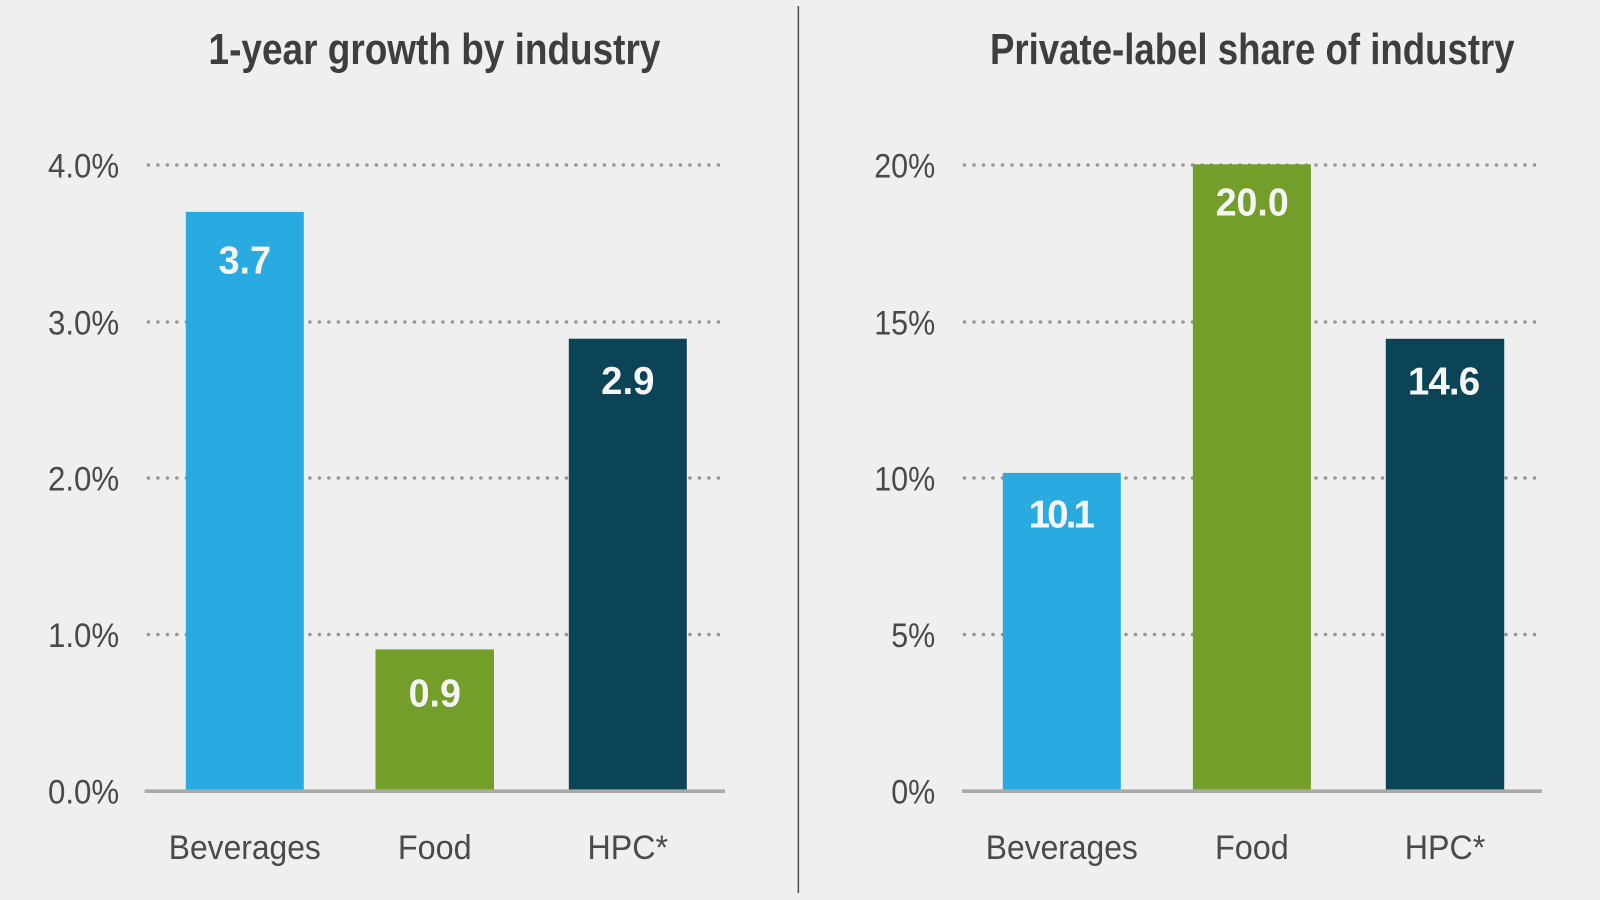 The height and width of the screenshot is (900, 1600). I want to click on svg-text: 14.6, so click(1444, 381).